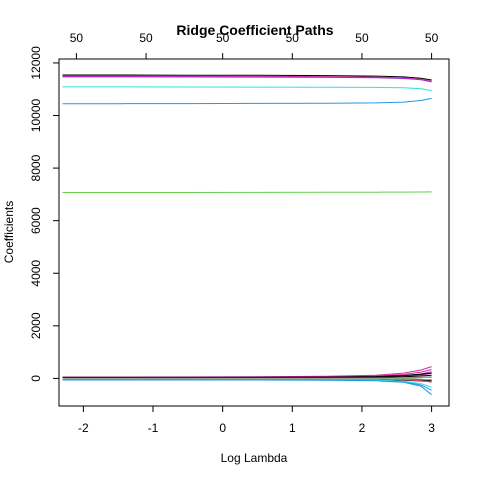  I want to click on x-tick-label: 1, so click(292, 428).